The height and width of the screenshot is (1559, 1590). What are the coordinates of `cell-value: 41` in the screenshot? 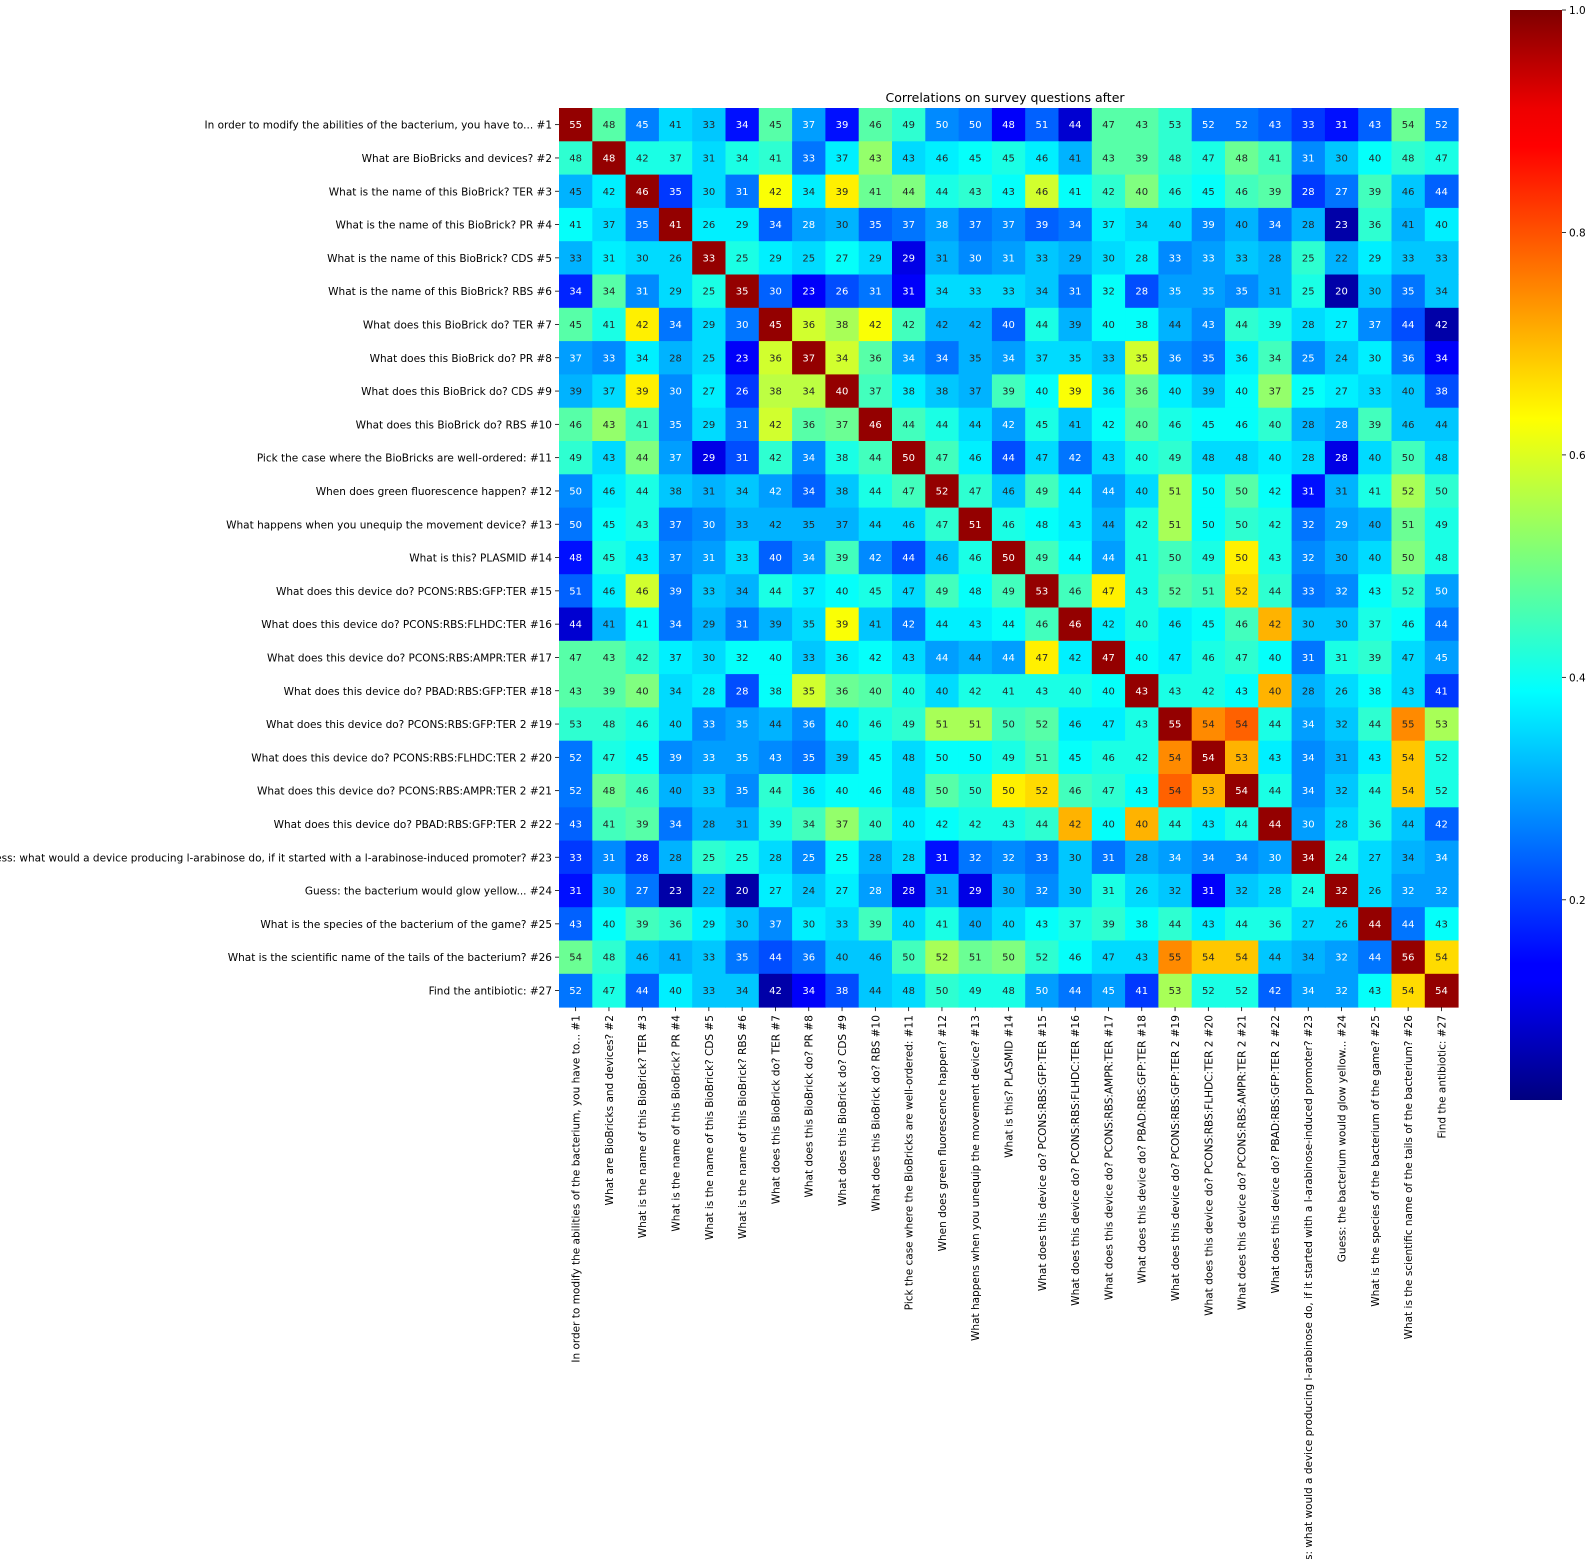 It's located at (942, 924).